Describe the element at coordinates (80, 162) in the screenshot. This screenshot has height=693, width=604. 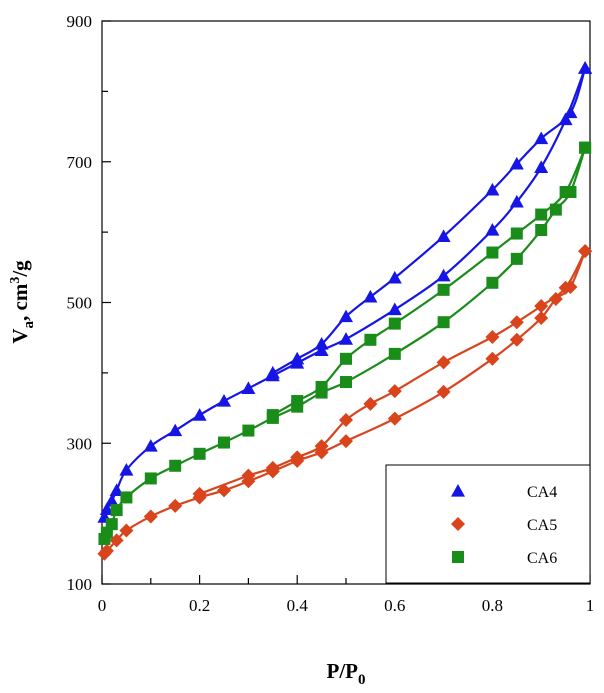
I see `y-tick-label: 700` at that location.